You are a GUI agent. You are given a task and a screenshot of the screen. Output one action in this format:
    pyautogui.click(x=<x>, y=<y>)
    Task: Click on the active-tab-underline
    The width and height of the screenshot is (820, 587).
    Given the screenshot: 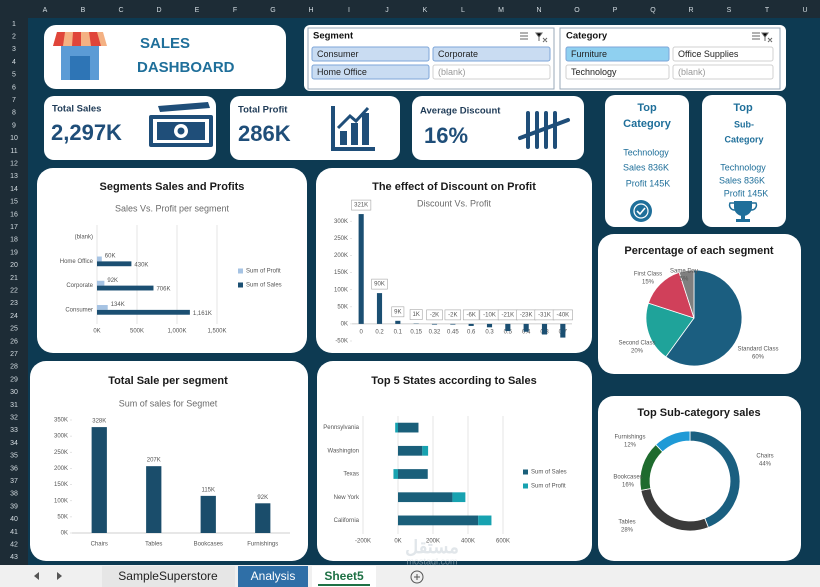 What is the action you would take?
    pyautogui.click(x=344, y=585)
    